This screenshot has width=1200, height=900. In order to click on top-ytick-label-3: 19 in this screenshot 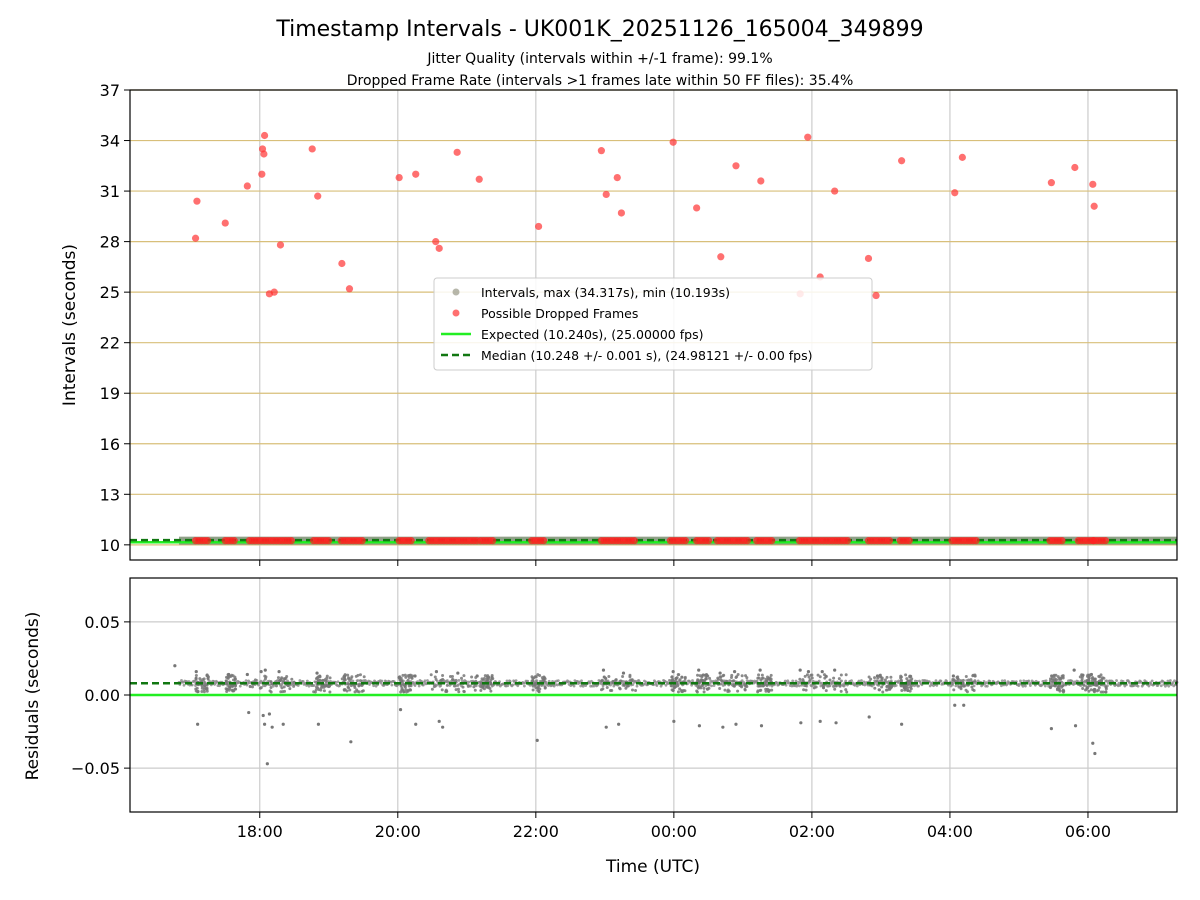, I will do `click(110, 393)`.